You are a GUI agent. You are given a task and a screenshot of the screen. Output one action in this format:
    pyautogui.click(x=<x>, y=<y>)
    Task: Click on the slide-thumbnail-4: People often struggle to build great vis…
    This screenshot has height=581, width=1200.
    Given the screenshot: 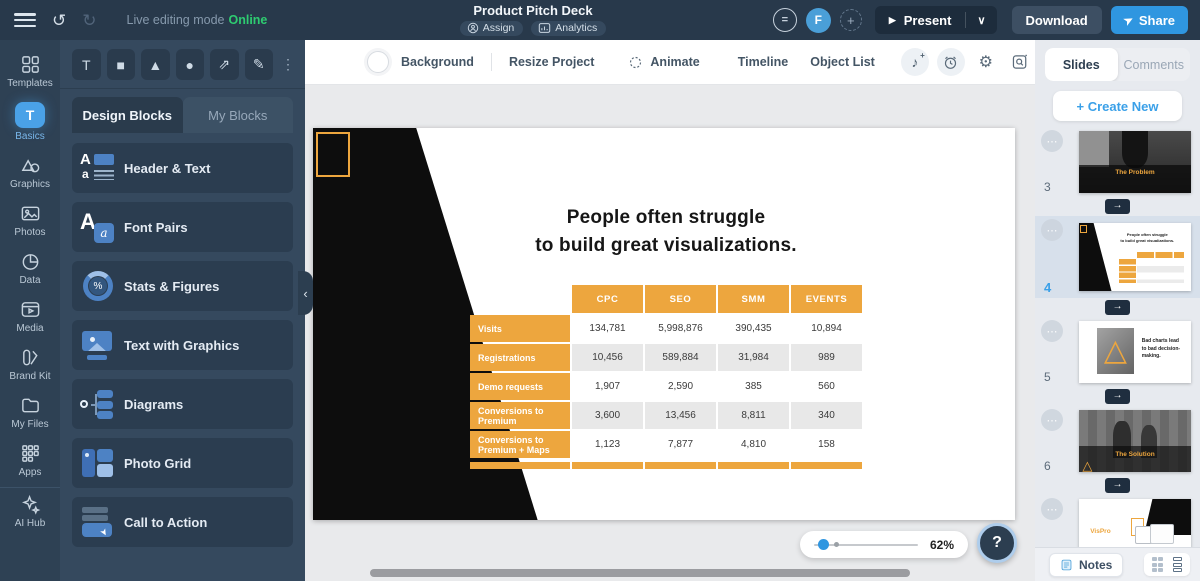 What is the action you would take?
    pyautogui.click(x=1135, y=257)
    